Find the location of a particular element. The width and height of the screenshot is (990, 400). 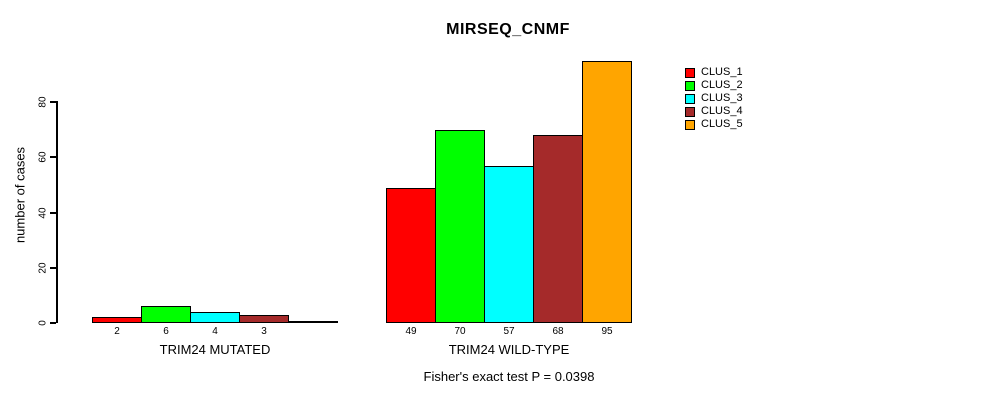

legend-item: CLUS_5 is located at coordinates (714, 124).